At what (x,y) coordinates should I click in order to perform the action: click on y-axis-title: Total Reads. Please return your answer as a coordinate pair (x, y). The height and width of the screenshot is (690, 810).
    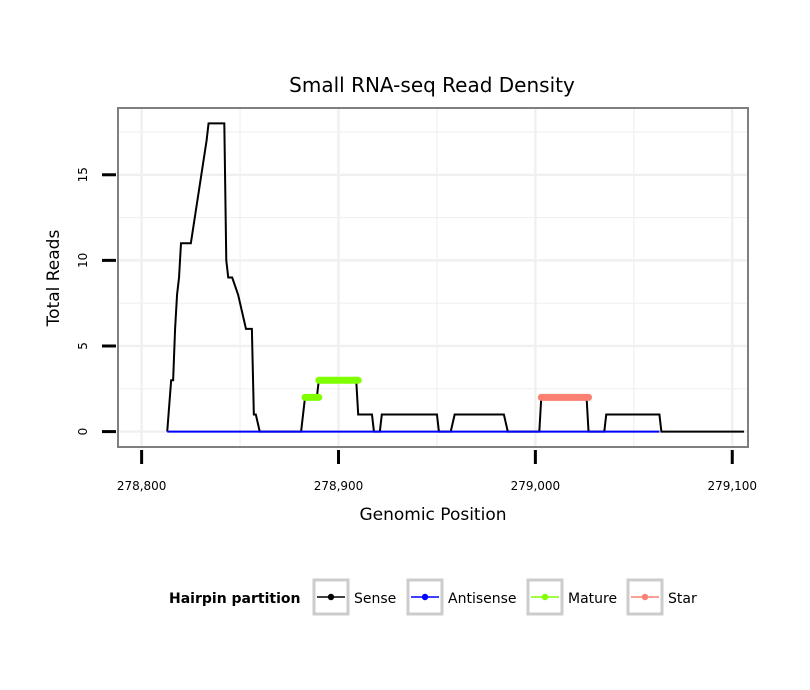
    Looking at the image, I should click on (54, 279).